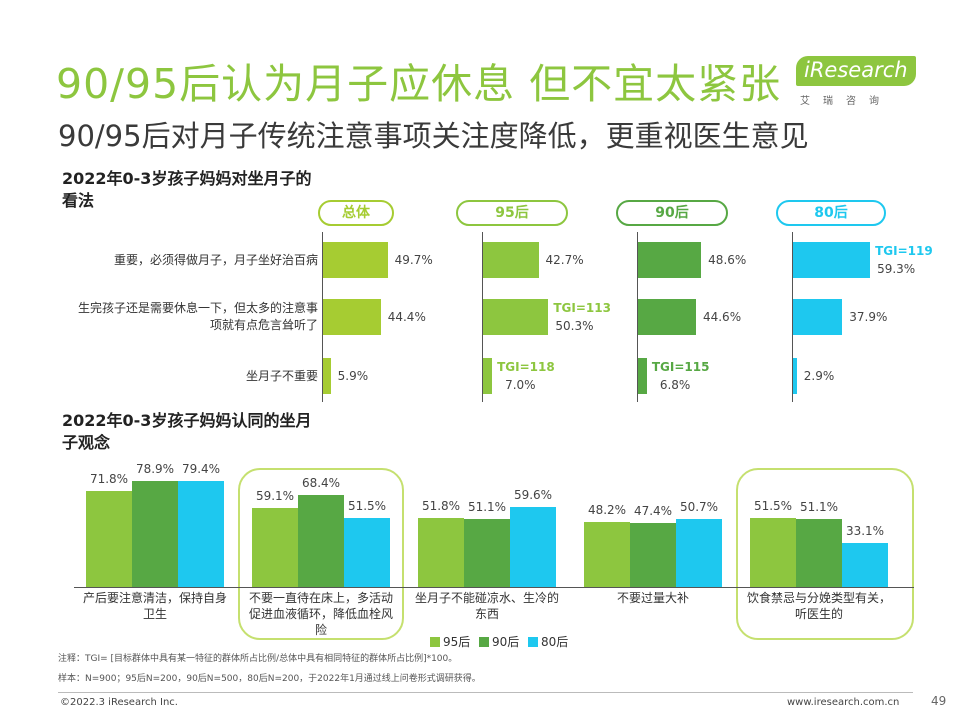 This screenshot has width=960, height=720. Describe the element at coordinates (939, 701) in the screenshot. I see `page-number: 49` at that location.